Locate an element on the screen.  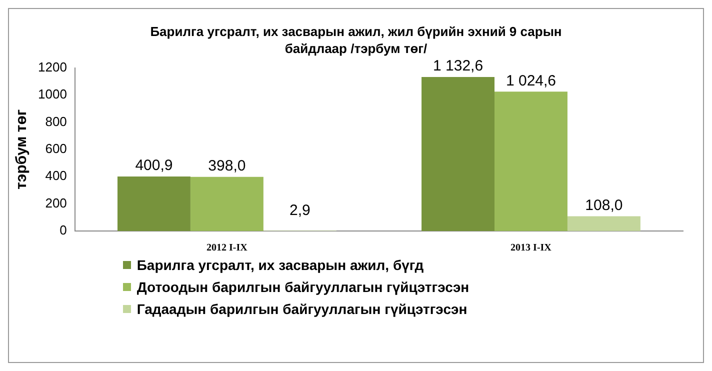
y-tick-label: 200 is located at coordinates (56, 202).